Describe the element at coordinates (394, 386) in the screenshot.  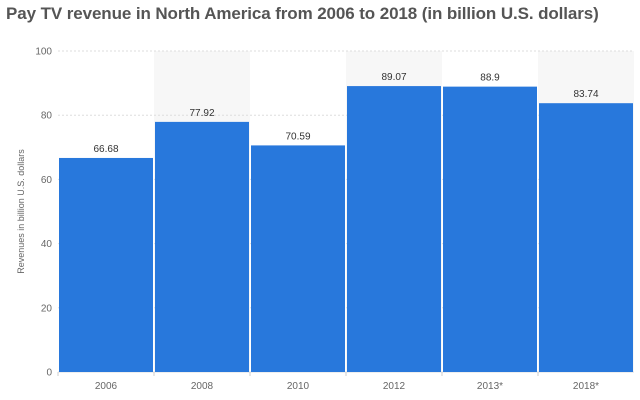
I see `x-tick-label: 2012` at that location.